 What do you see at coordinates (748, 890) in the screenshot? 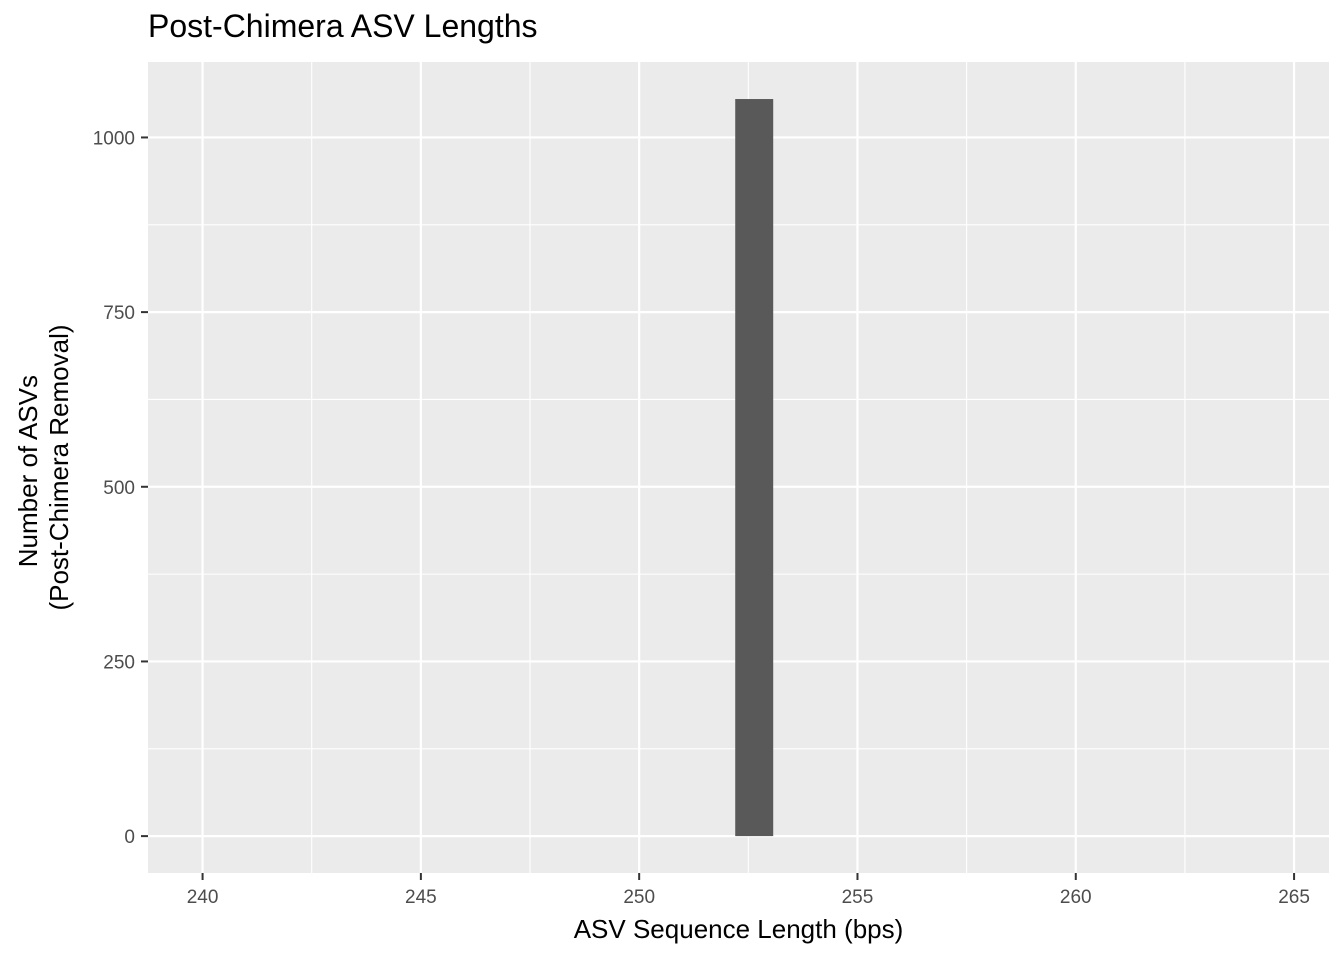
I see `x-axis: 240 245 250 255 260 265` at bounding box center [748, 890].